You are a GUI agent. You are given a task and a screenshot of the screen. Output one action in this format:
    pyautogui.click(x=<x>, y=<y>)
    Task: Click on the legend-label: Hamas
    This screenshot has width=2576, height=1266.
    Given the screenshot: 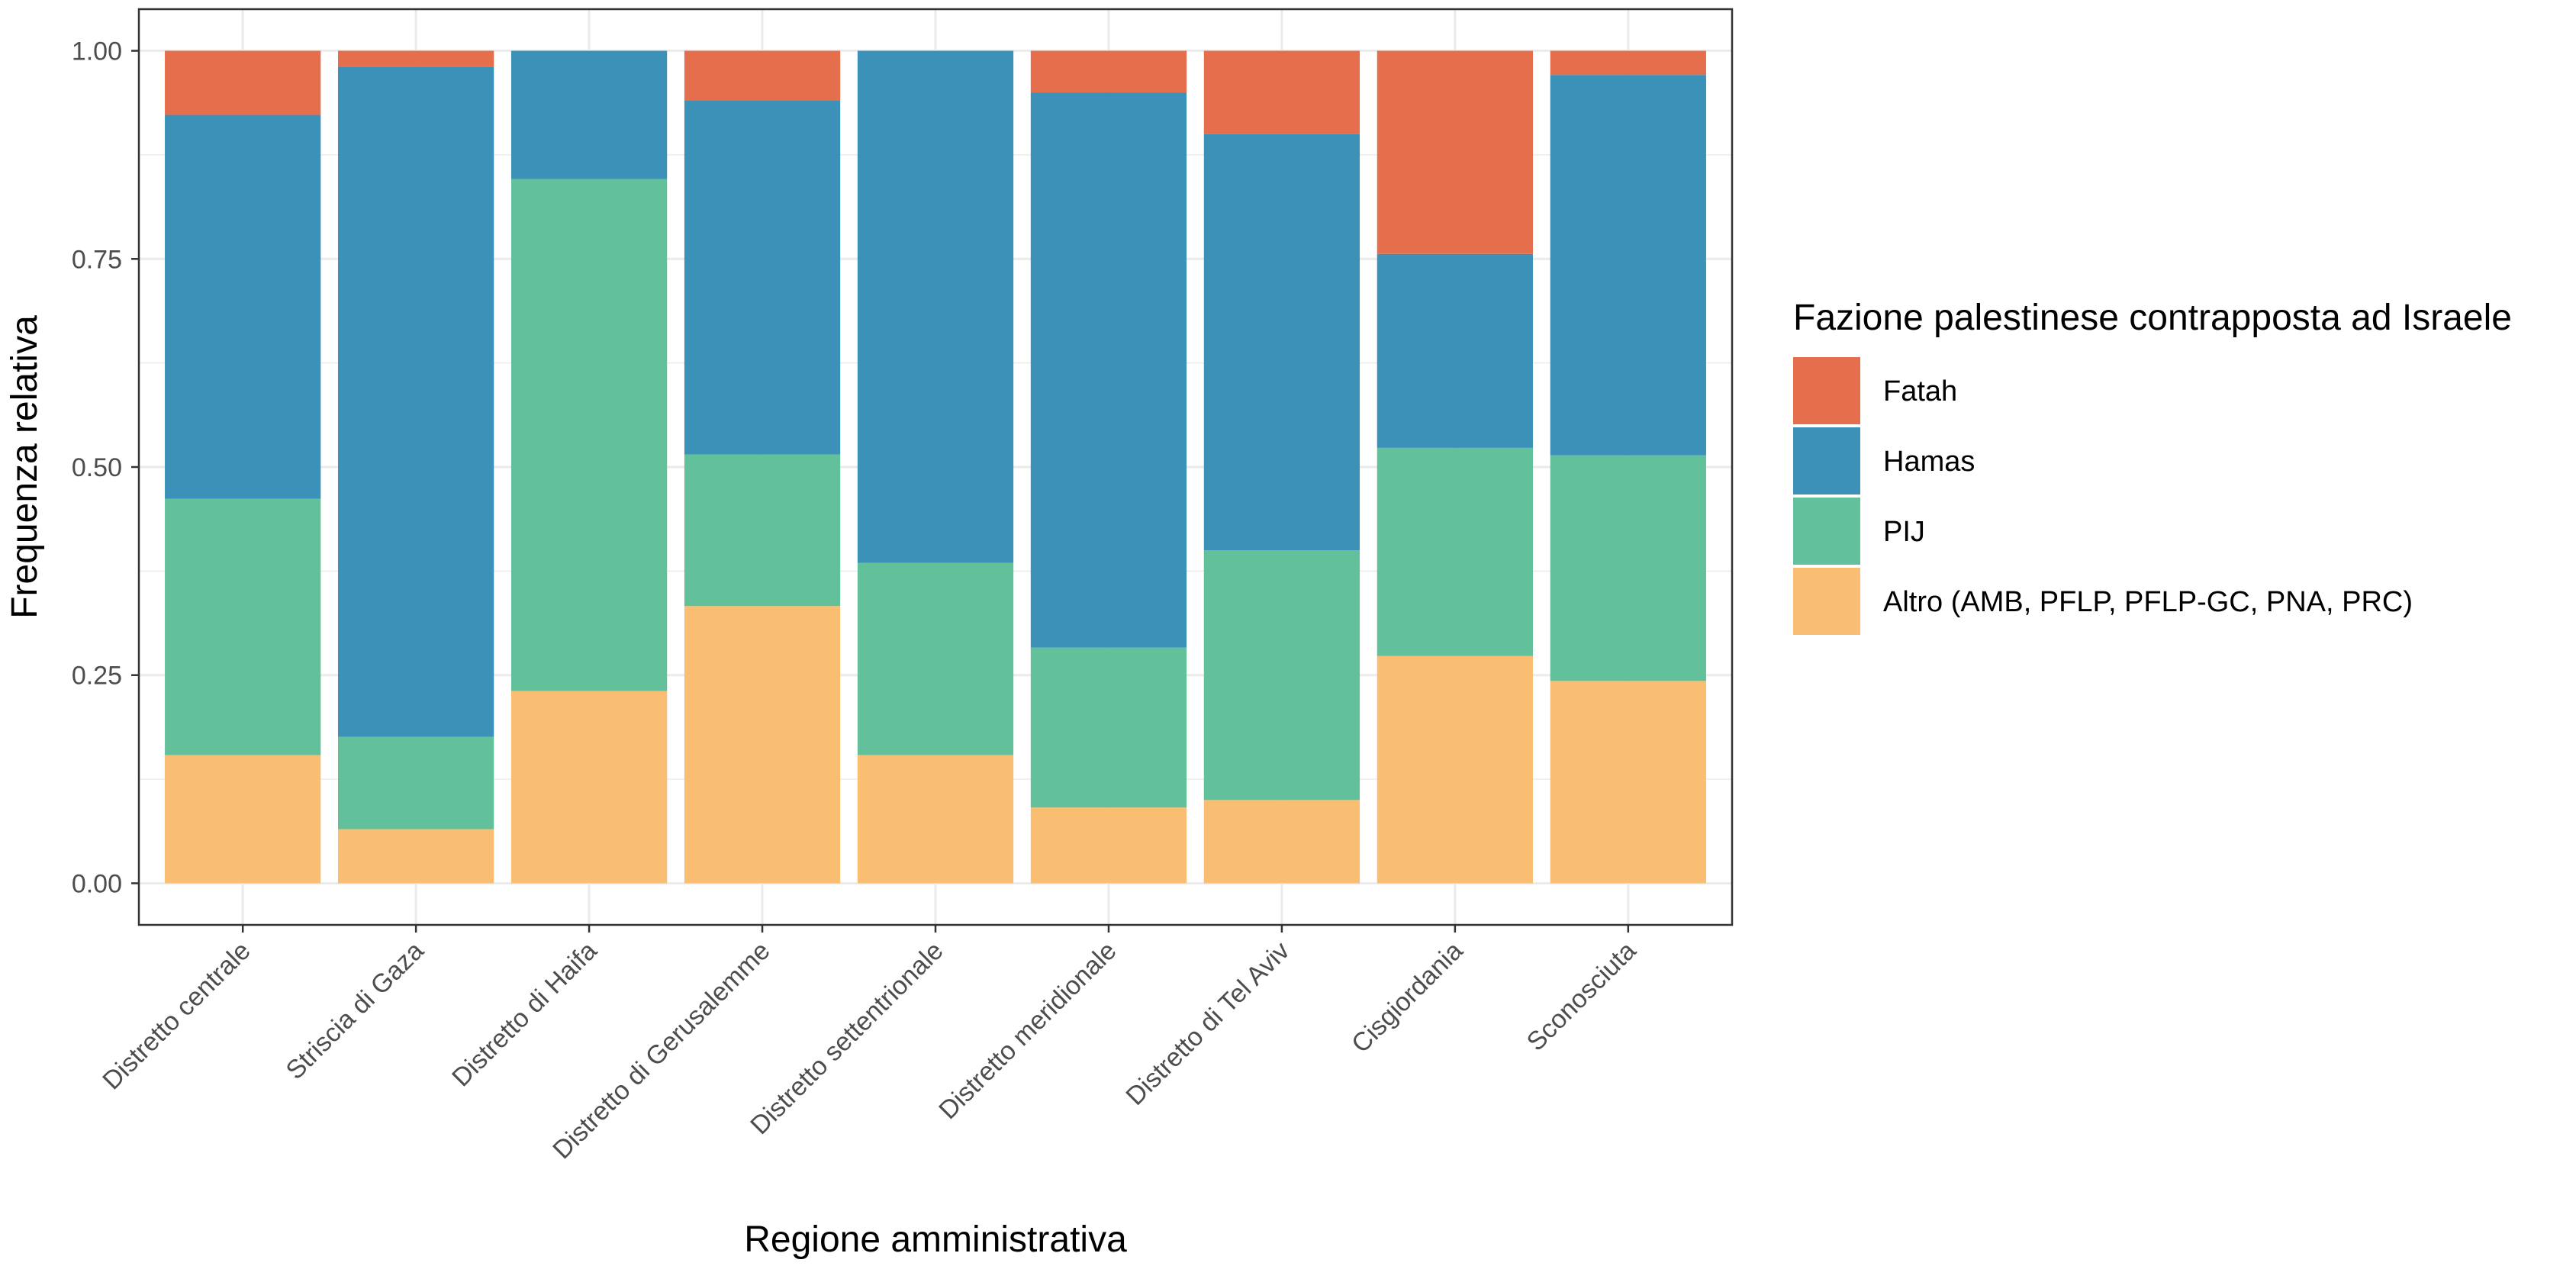 What is the action you would take?
    pyautogui.click(x=1929, y=462)
    